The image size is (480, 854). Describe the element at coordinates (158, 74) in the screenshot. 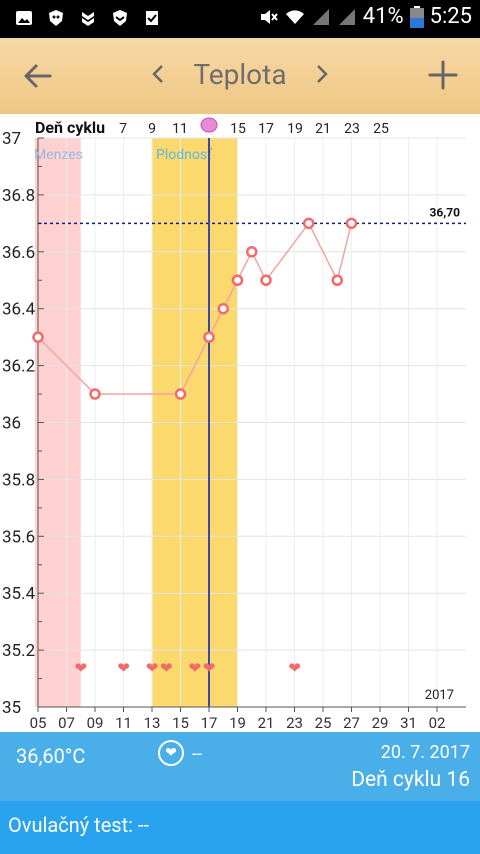

I see `chevron-left-icon` at that location.